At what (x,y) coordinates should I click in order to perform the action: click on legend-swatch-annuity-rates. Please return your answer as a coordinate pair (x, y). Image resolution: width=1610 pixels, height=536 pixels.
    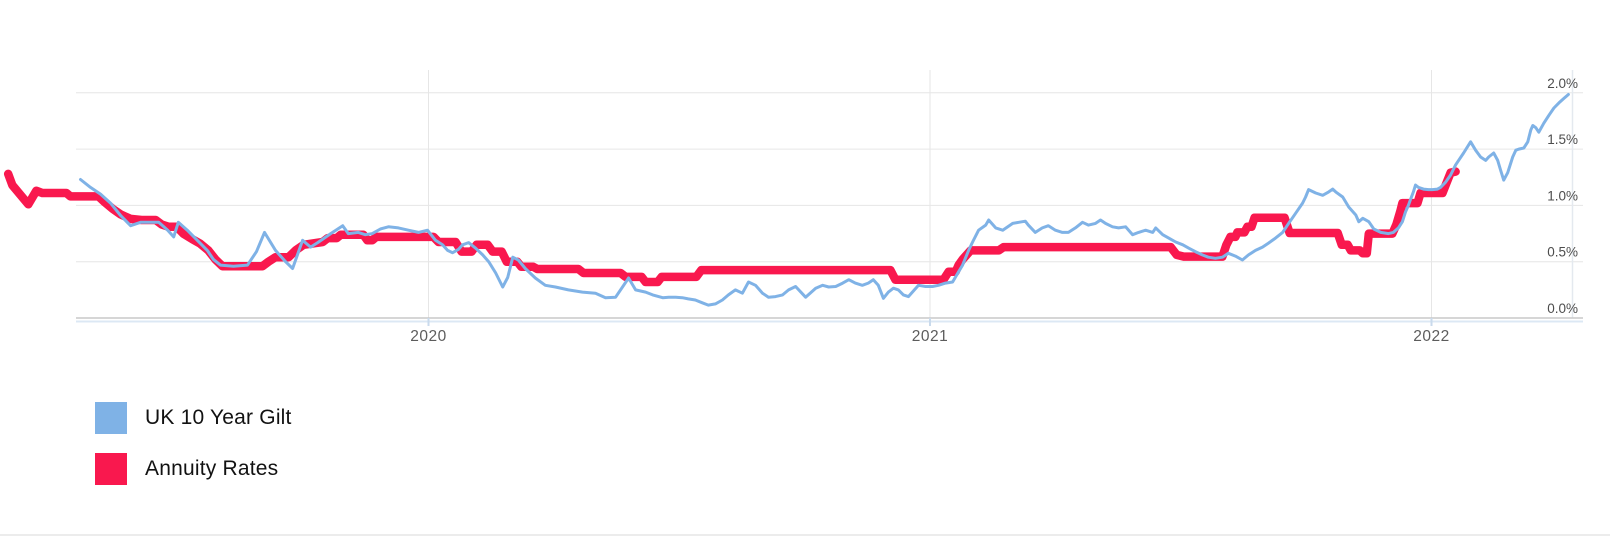
    Looking at the image, I should click on (111, 469).